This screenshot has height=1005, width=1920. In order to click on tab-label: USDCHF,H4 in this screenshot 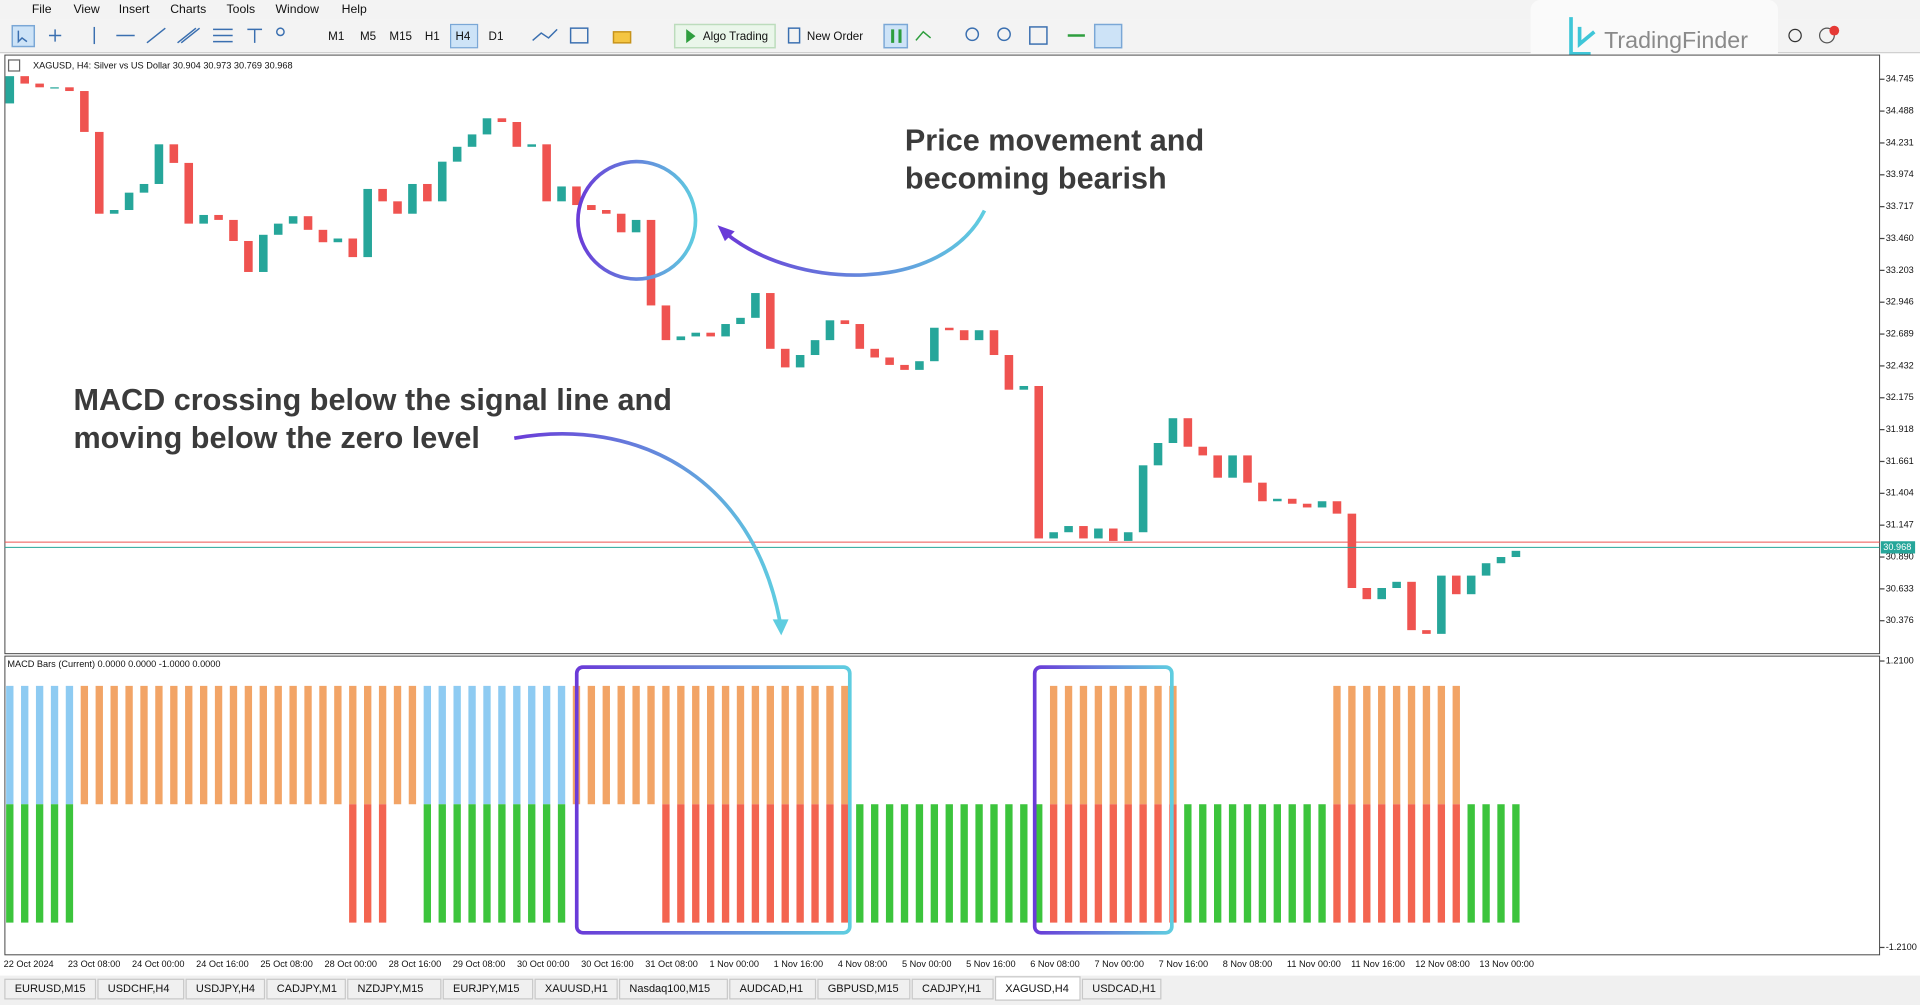, I will do `click(139, 989)`.